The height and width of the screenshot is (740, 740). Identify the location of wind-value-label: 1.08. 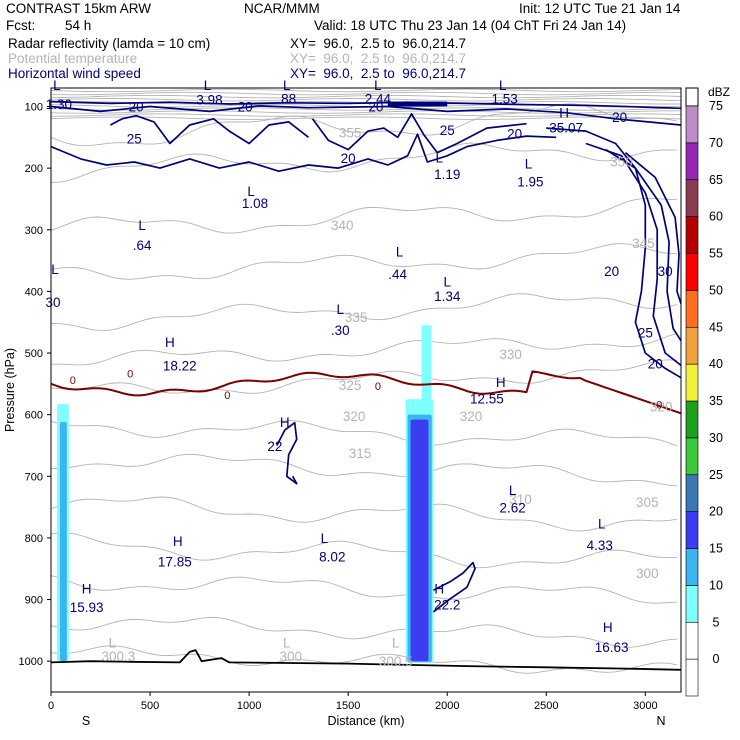
(255, 203).